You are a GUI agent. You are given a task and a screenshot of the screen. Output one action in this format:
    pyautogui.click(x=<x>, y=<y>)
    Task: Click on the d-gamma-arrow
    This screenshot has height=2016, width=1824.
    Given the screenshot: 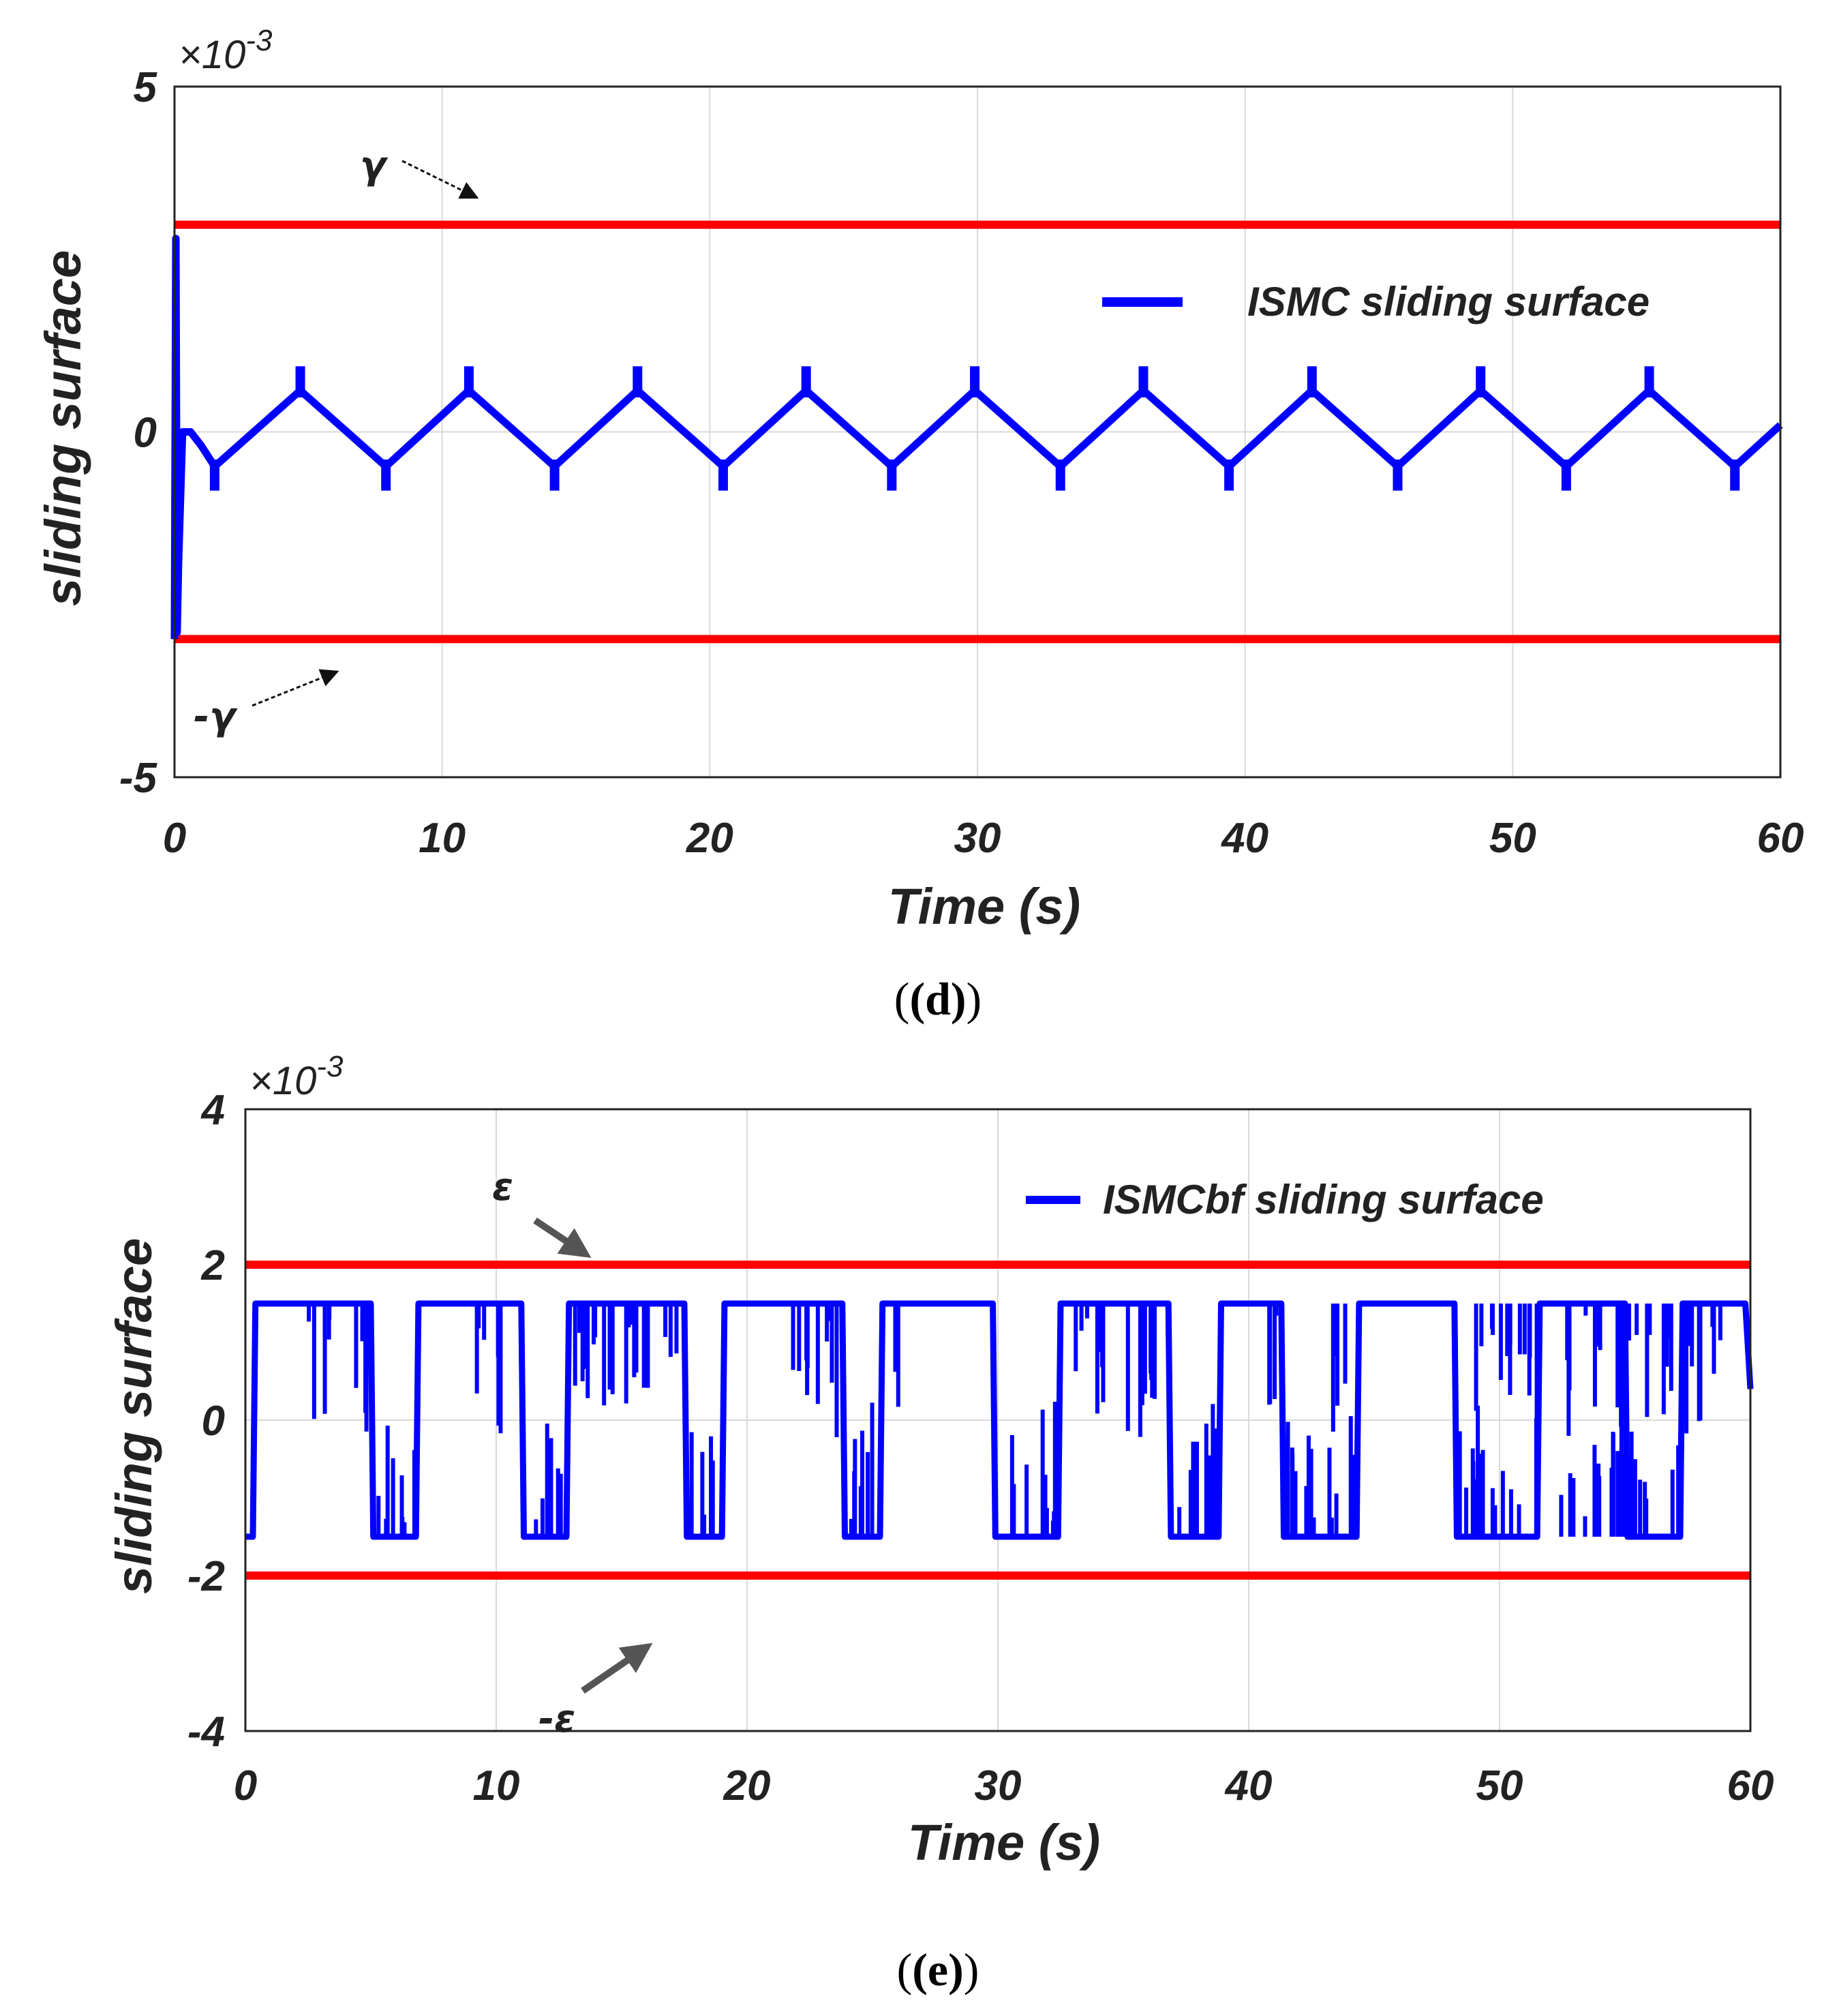 What is the action you would take?
    pyautogui.click(x=440, y=180)
    